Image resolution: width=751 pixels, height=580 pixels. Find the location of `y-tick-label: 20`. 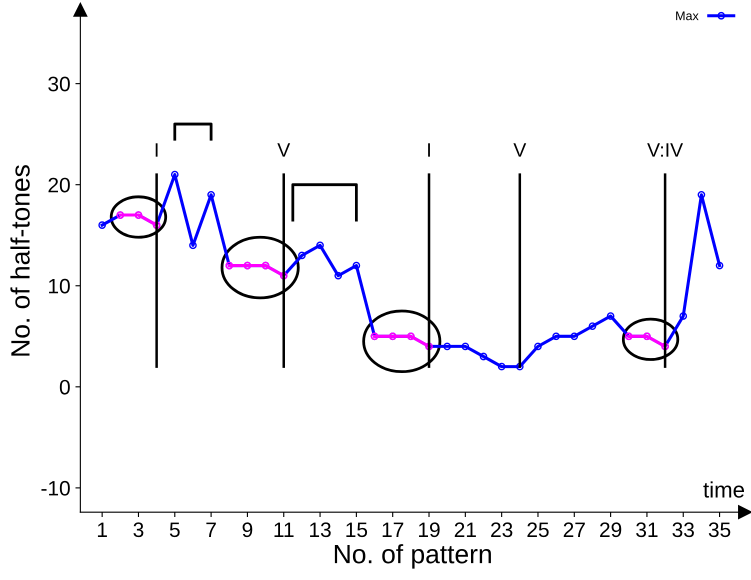

y-tick-label: 20 is located at coordinates (59, 185).